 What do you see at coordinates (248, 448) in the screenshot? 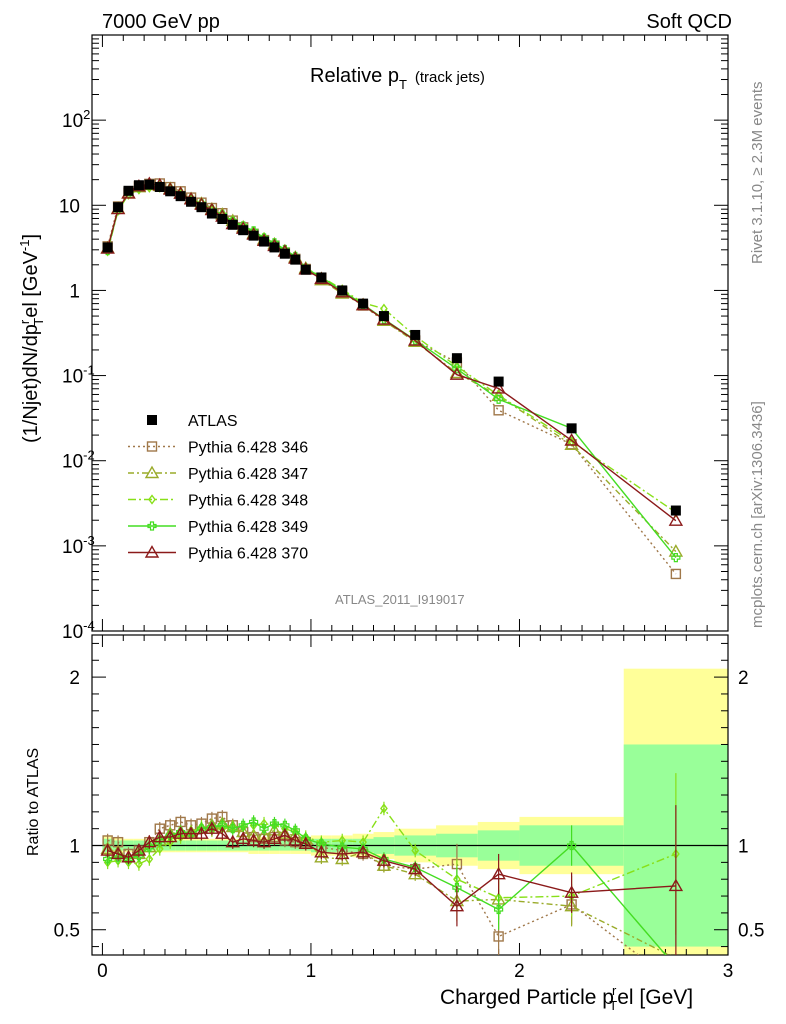
I see `legend-label: Pythia 6.428 346` at bounding box center [248, 448].